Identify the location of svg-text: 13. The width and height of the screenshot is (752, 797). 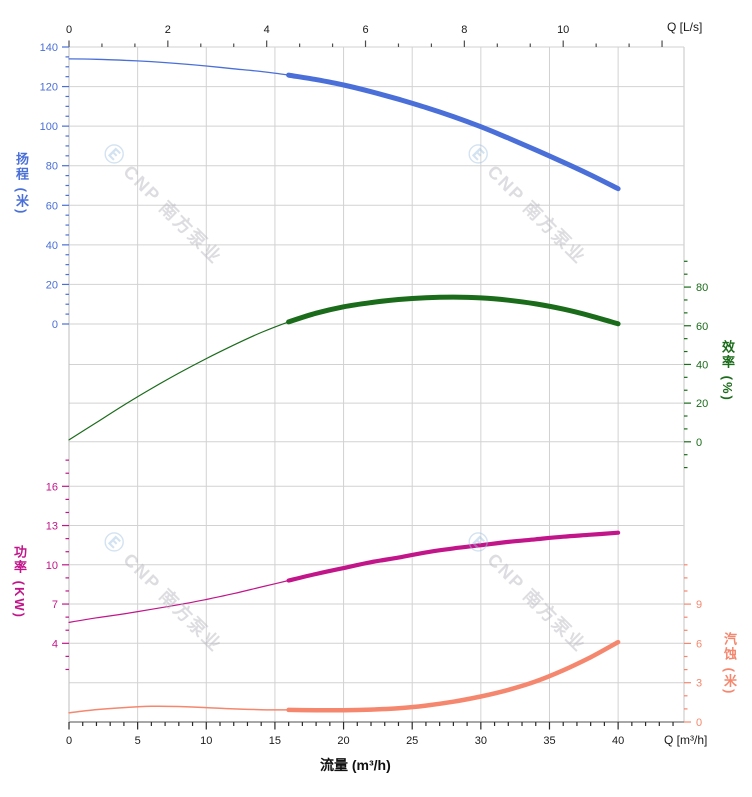
(52, 527).